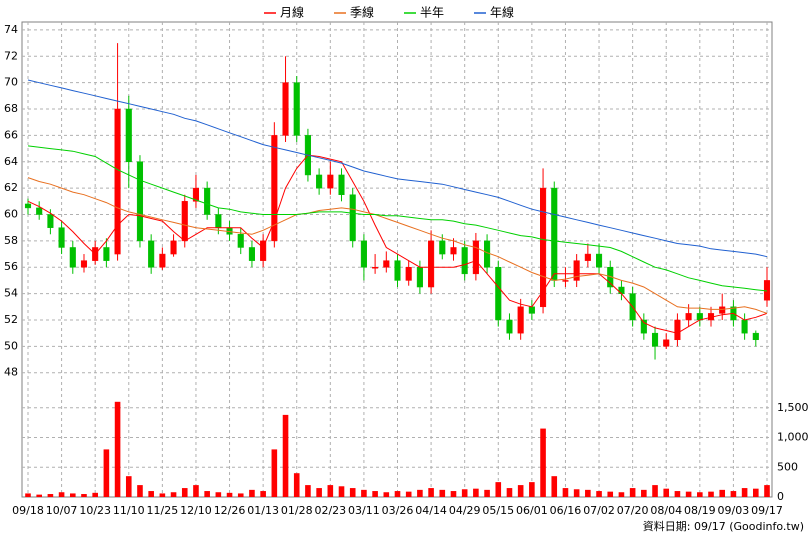  I want to click on y-tick-label: 64, so click(11, 161).